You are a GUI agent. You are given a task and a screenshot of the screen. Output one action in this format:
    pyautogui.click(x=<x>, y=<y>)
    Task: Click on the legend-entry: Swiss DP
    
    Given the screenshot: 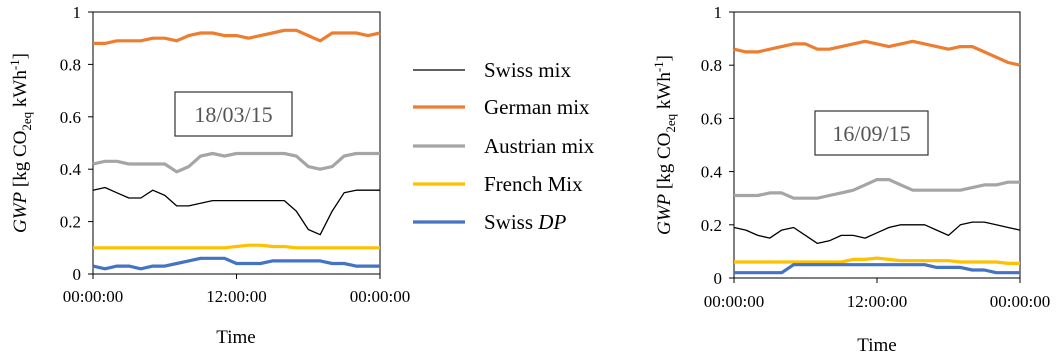 What is the action you would take?
    pyautogui.click(x=525, y=222)
    